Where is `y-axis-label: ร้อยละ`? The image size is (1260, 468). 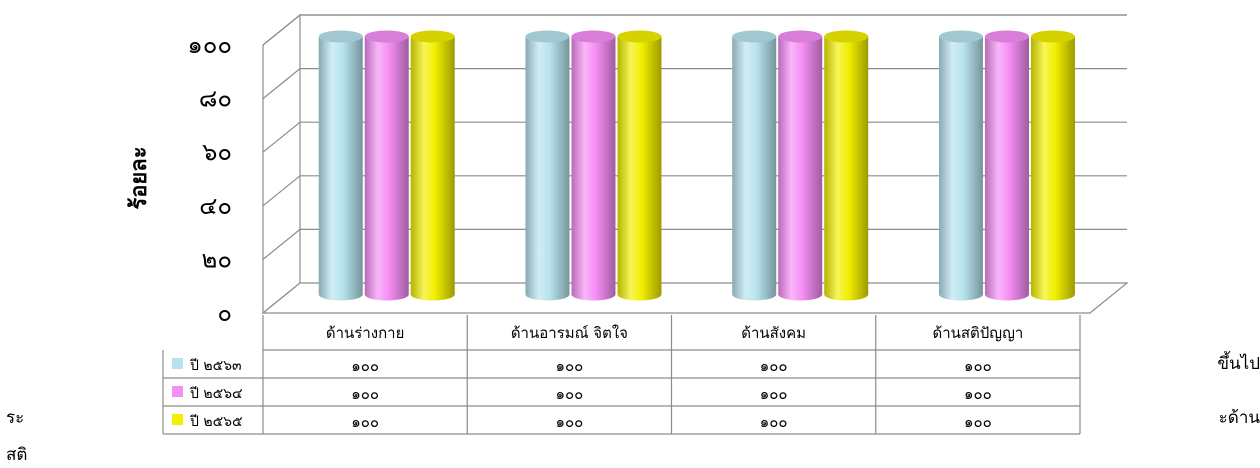
y-axis-label: ร้อยละ is located at coordinates (139, 177).